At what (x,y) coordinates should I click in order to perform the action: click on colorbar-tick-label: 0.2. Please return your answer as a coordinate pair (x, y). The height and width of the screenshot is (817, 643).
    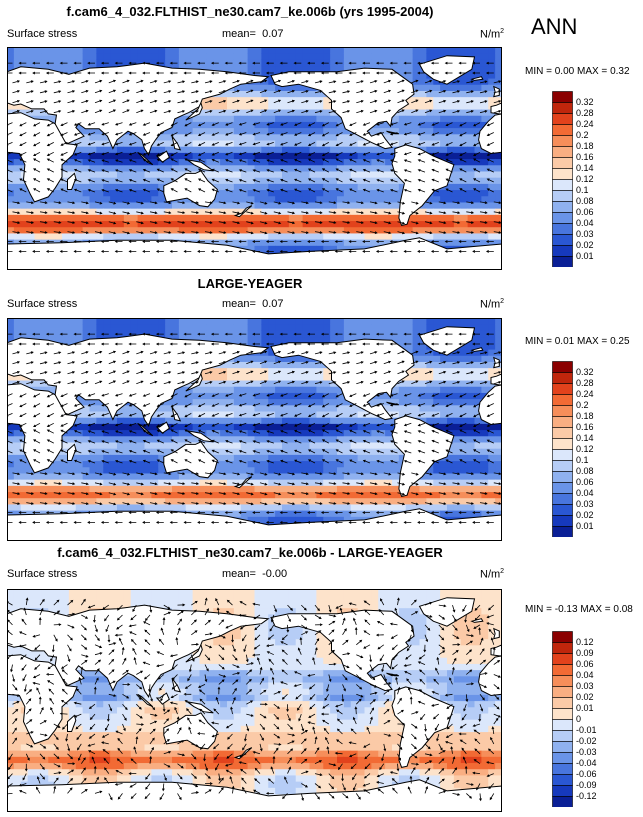
    Looking at the image, I should click on (582, 135).